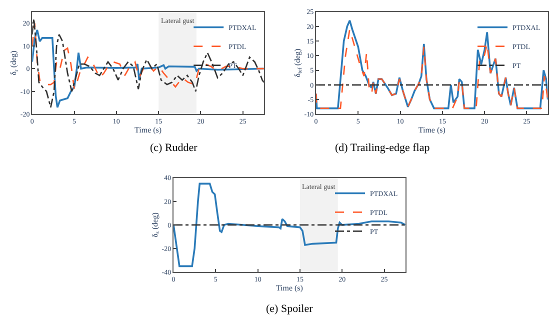 The height and width of the screenshot is (331, 550). What do you see at coordinates (290, 309) in the screenshot?
I see `text: (e) Spoiler` at bounding box center [290, 309].